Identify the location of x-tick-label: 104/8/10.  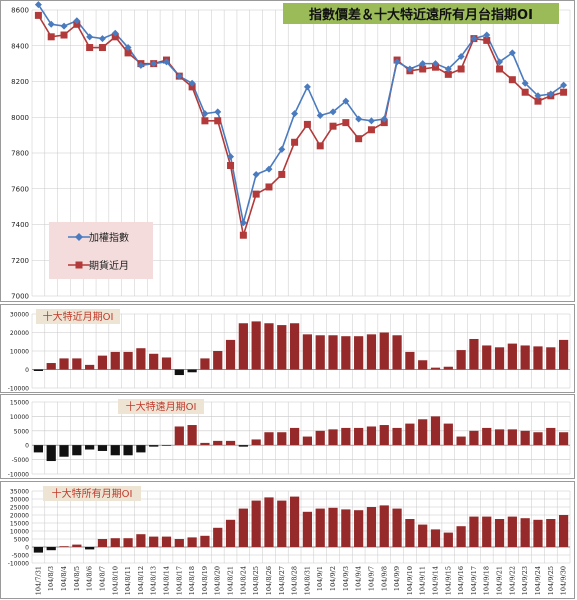
(115, 580).